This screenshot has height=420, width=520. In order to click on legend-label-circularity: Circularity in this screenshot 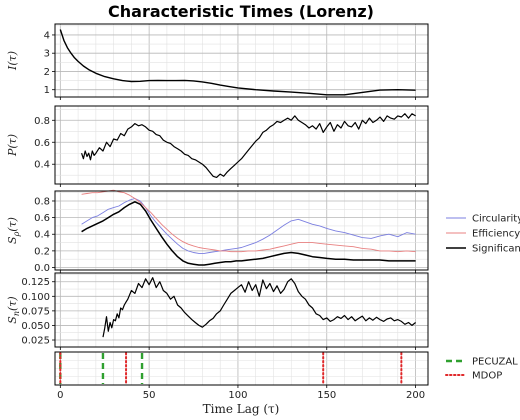, I will do `click(496, 219)`.